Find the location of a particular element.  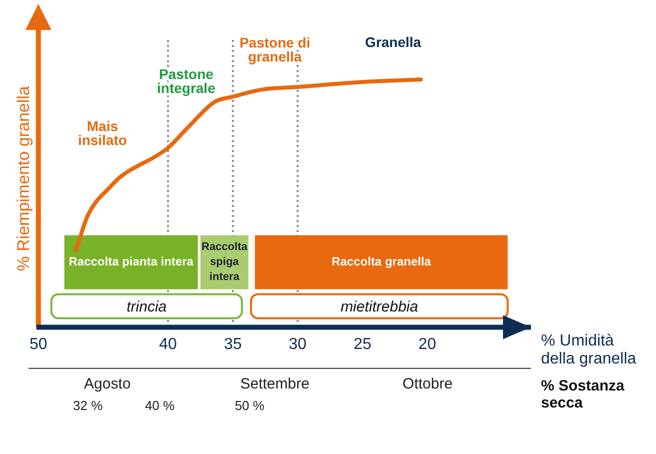

text: Ottobre is located at coordinates (427, 384).